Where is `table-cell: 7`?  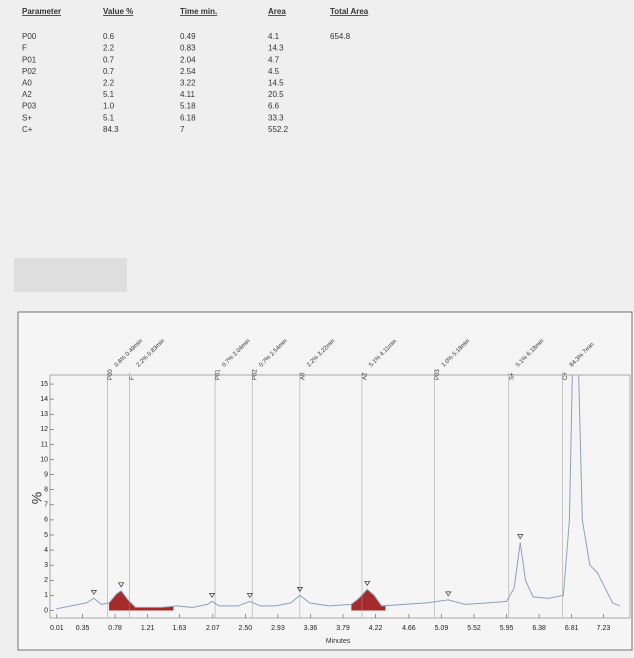
table-cell: 7 is located at coordinates (182, 129).